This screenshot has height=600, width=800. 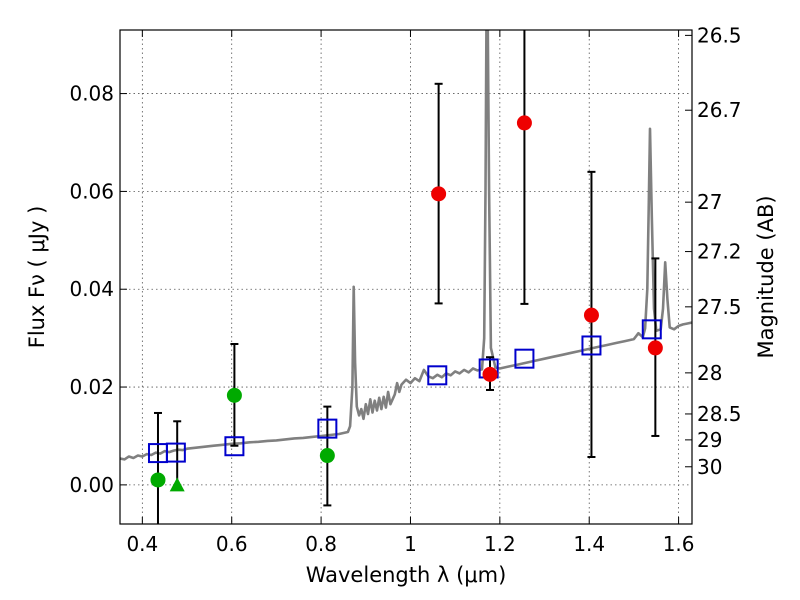 I want to click on magnitude-tick-label: 27.2, so click(x=719, y=252).